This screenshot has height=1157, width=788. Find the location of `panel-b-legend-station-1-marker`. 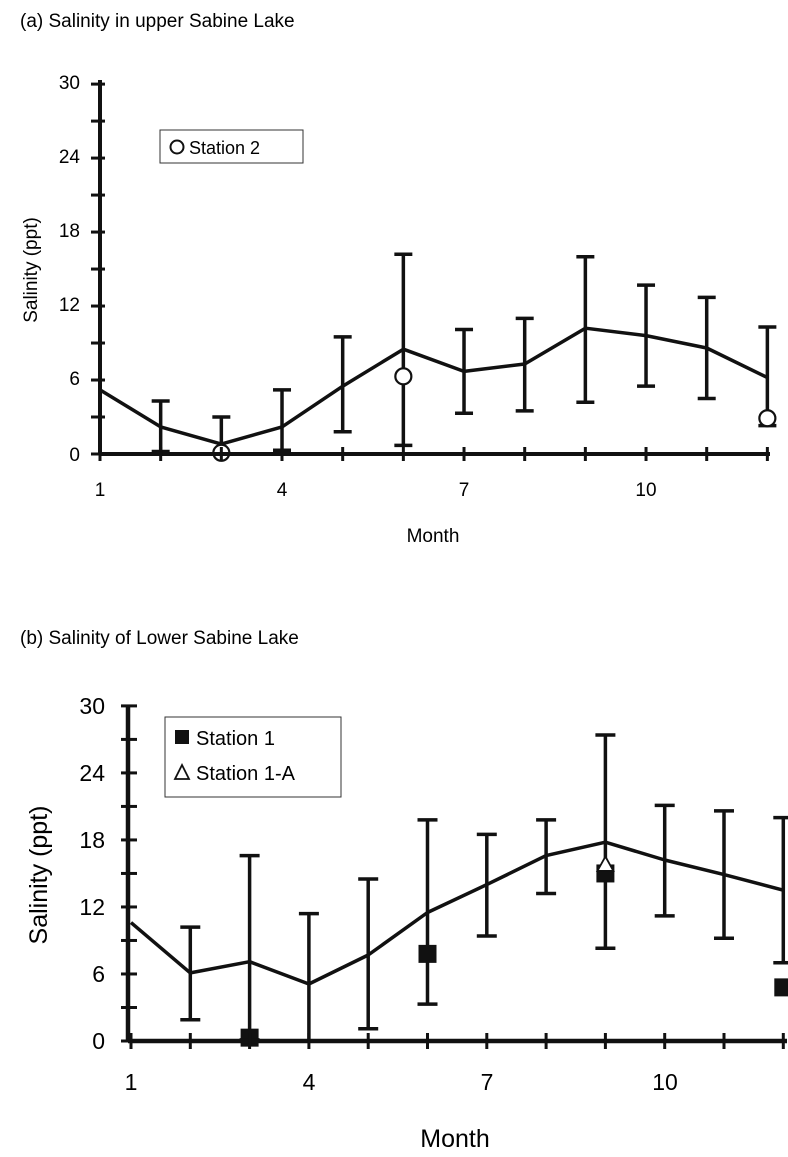

panel-b-legend-station-1-marker is located at coordinates (182, 737).